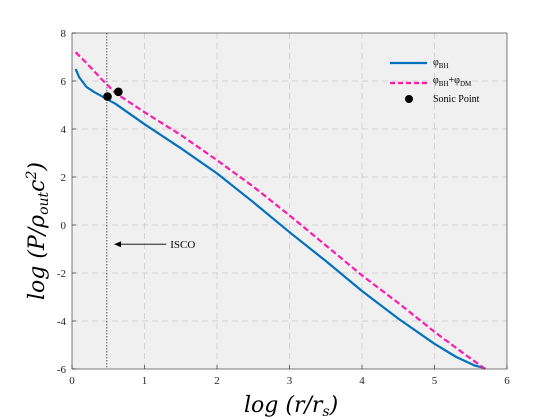 The height and width of the screenshot is (420, 560). Describe the element at coordinates (217, 381) in the screenshot. I see `x-tick-label: 2` at that location.